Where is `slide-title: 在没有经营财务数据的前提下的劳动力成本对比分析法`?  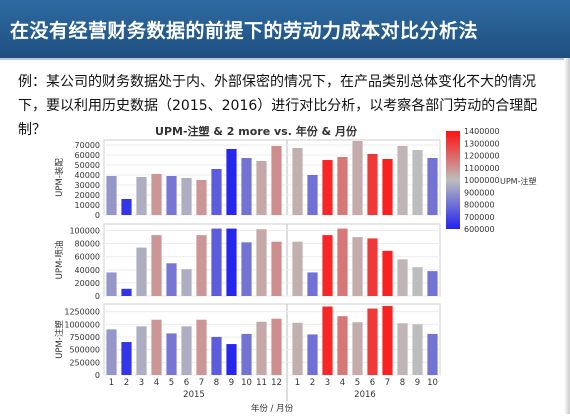 slide-title: 在没有经营财务数据的前提下的劳动力成本对比分析法 is located at coordinates (244, 31).